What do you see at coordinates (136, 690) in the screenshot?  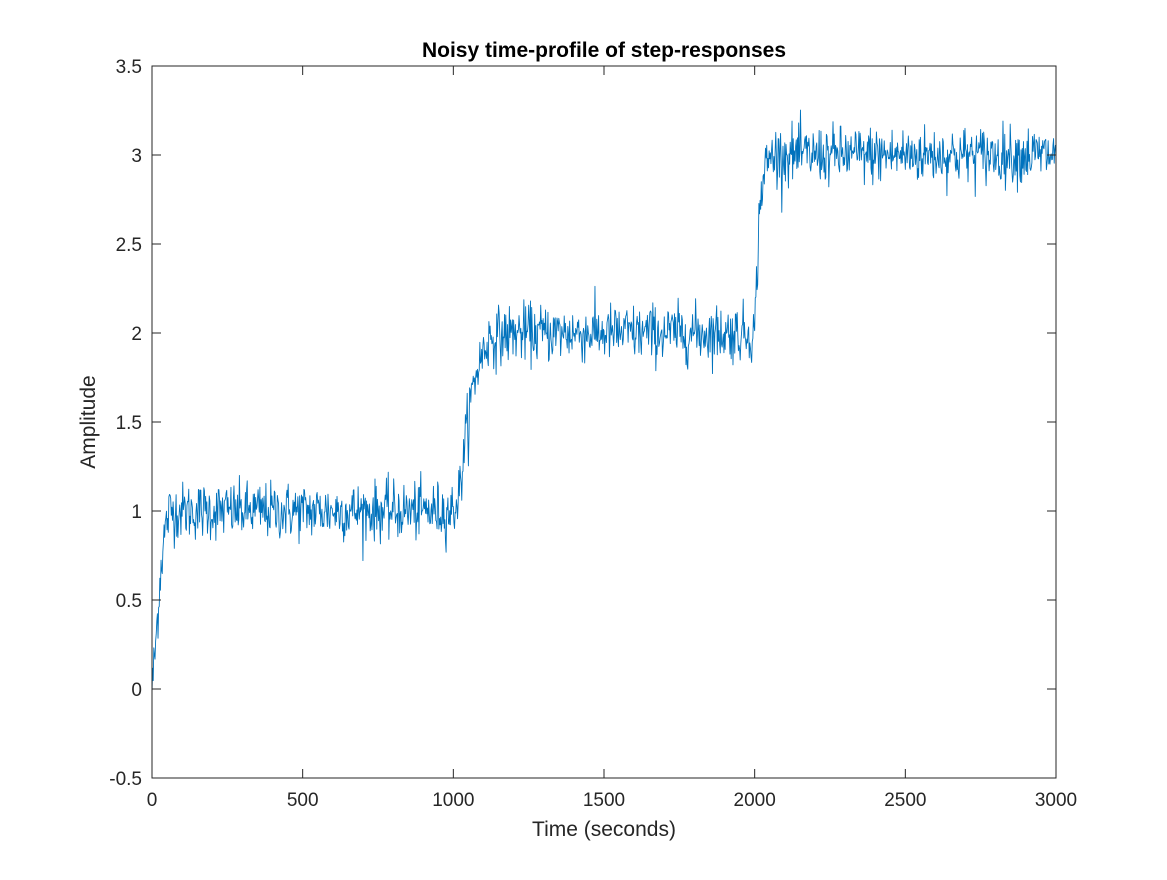 I see `y-tick-label: 0` at bounding box center [136, 690].